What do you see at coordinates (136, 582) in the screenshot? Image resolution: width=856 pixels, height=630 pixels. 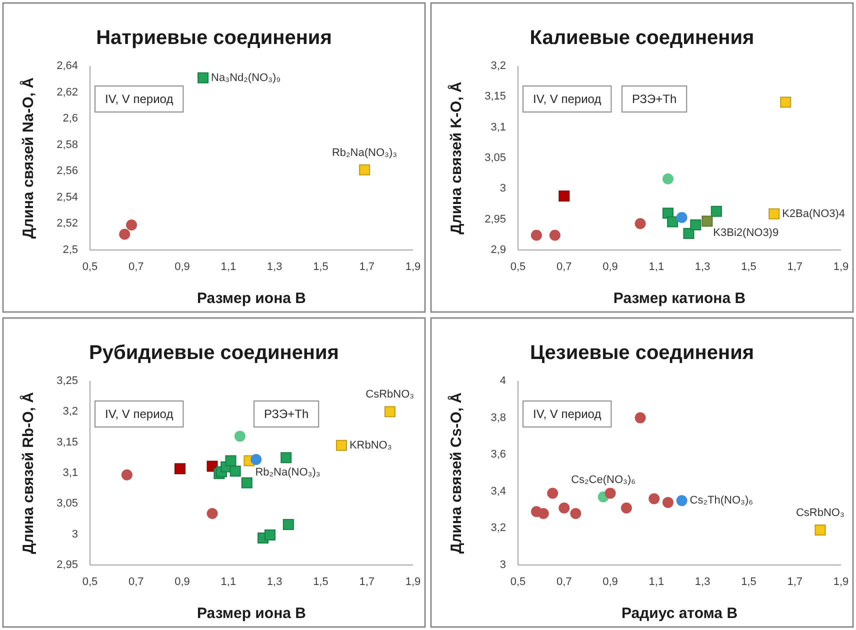 I see `x-tick-label: 0,7` at bounding box center [136, 582].